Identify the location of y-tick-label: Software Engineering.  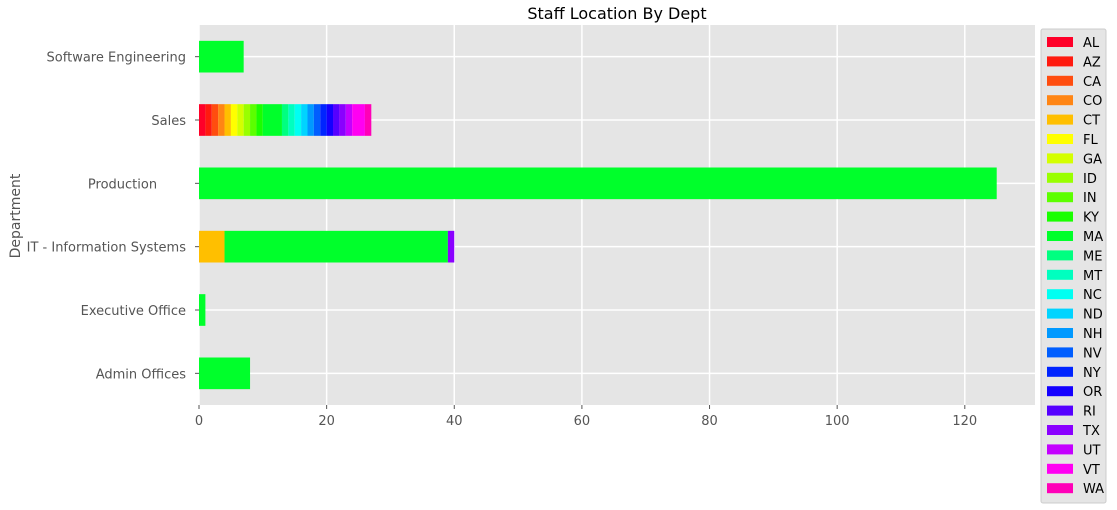
(116, 58).